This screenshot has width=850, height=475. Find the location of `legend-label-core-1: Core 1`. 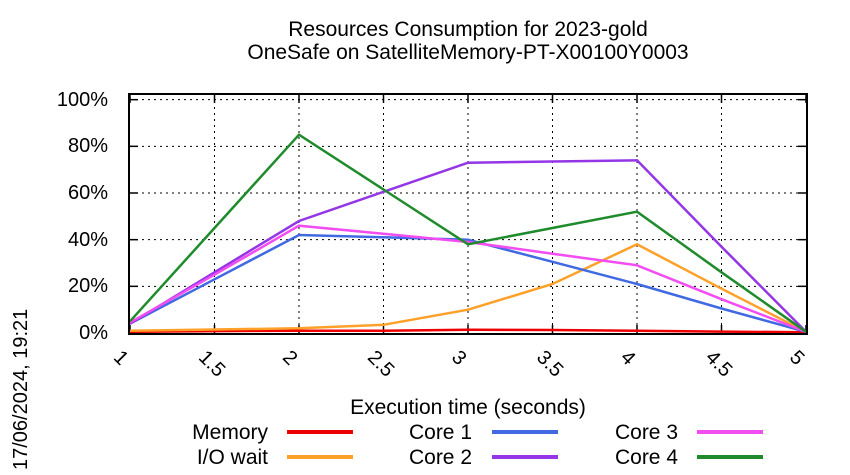

legend-label-core-1: Core 1 is located at coordinates (440, 432).